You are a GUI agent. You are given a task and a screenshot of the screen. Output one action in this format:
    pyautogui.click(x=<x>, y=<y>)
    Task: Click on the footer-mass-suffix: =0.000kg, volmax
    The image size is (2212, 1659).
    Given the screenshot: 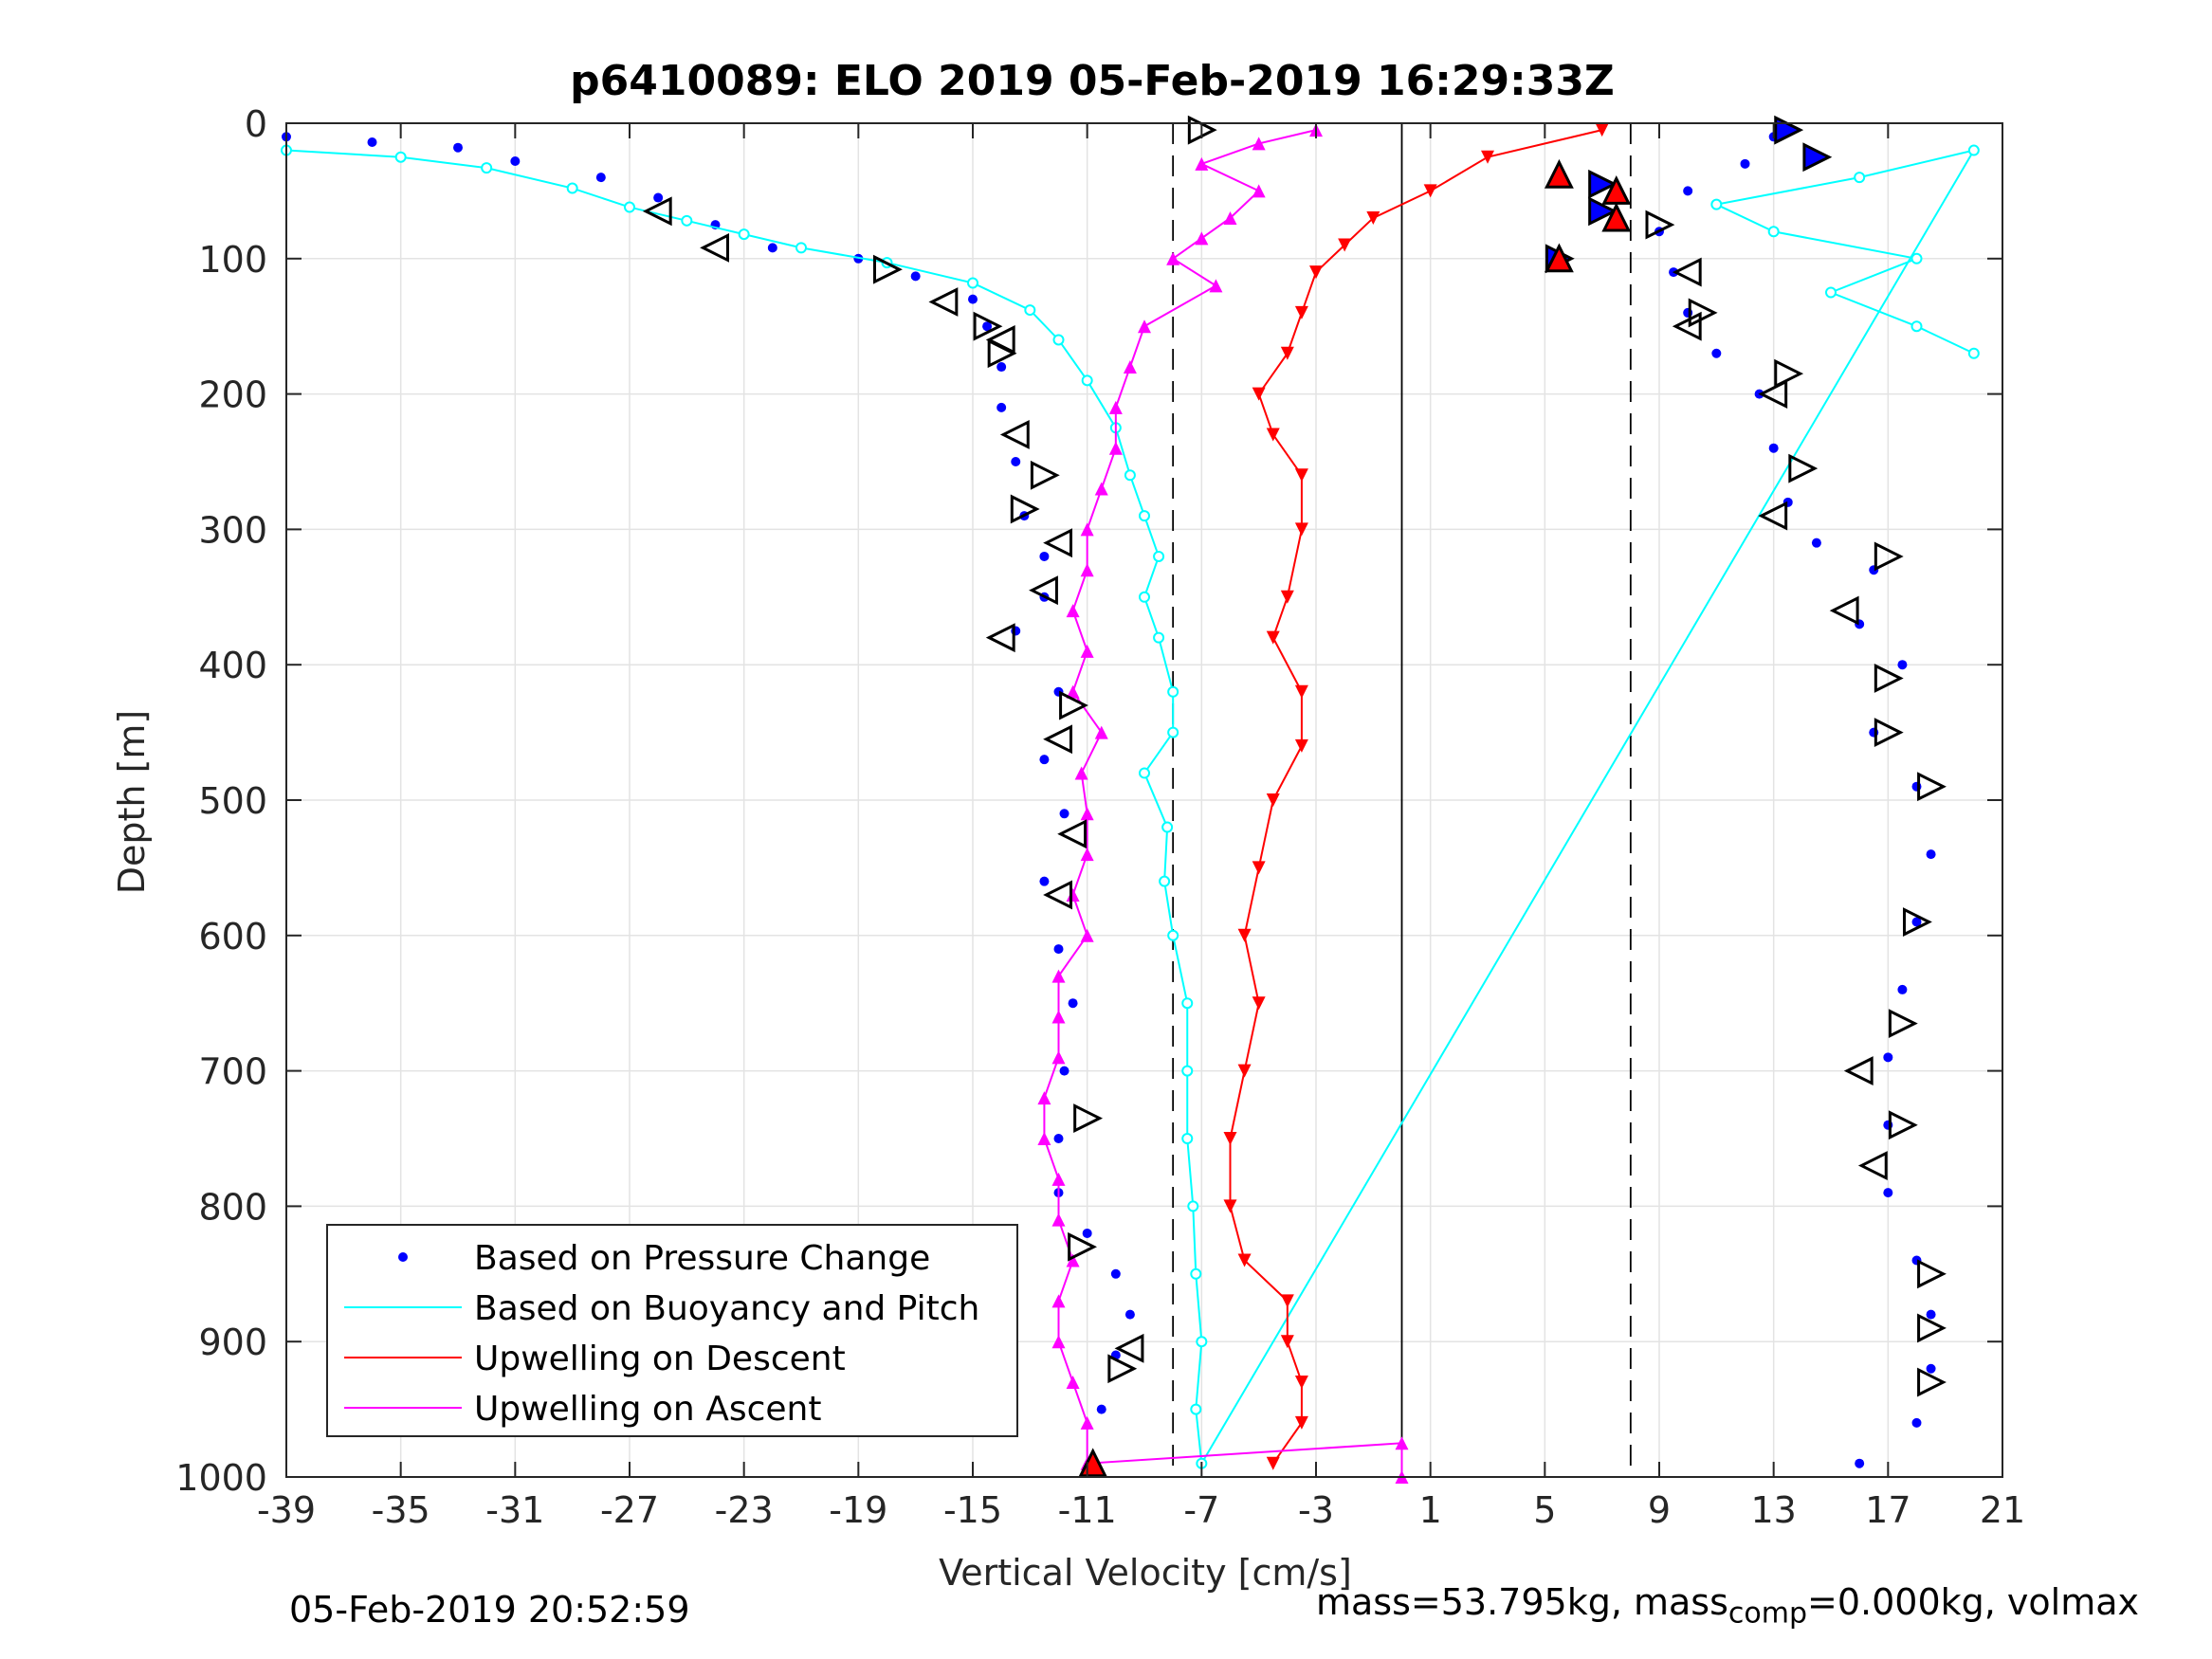 What is the action you would take?
    pyautogui.click(x=1973, y=1602)
    